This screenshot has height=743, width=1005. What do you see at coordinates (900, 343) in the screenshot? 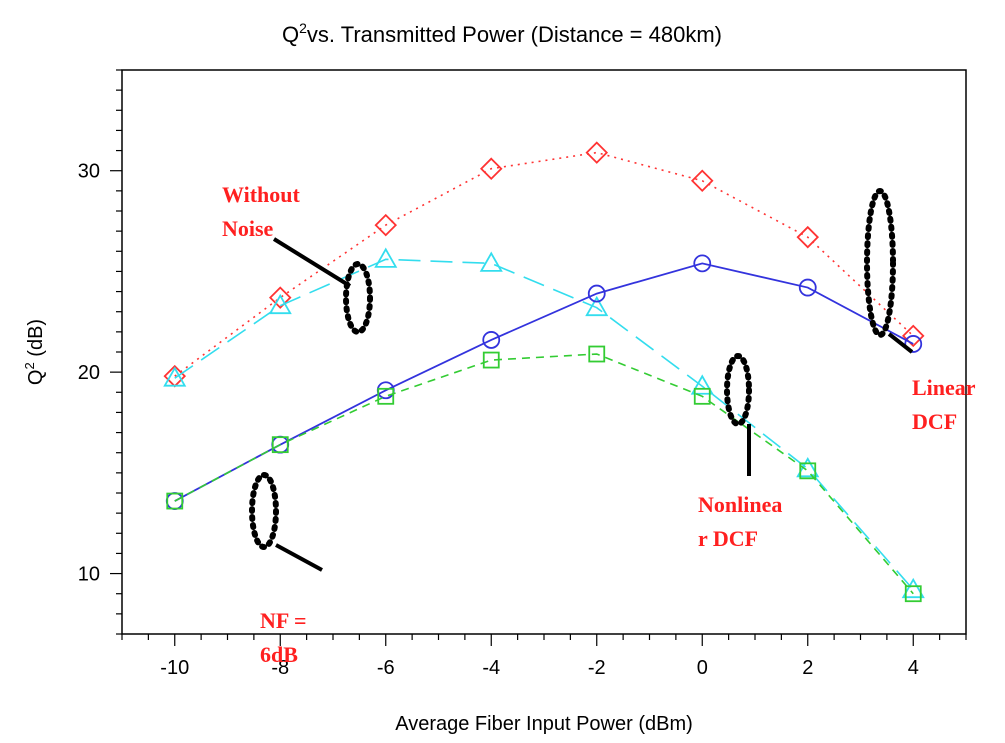
I see `callout-leader-linear-dcf` at bounding box center [900, 343].